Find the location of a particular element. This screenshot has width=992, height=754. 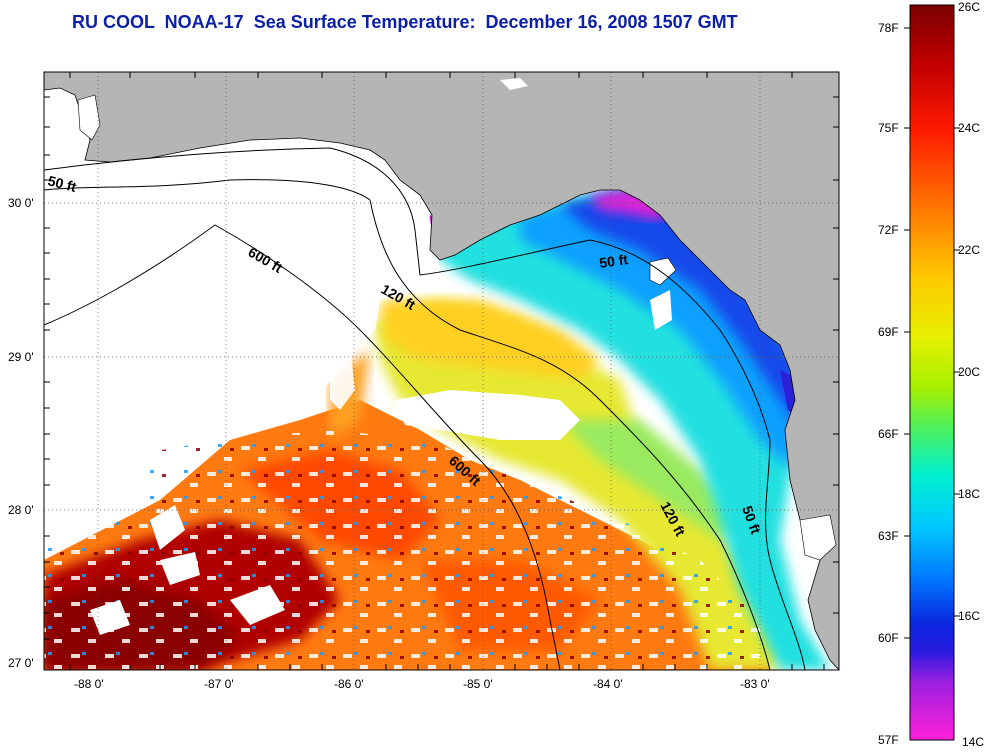

colorbar-f-label: 69F is located at coordinates (888, 332).